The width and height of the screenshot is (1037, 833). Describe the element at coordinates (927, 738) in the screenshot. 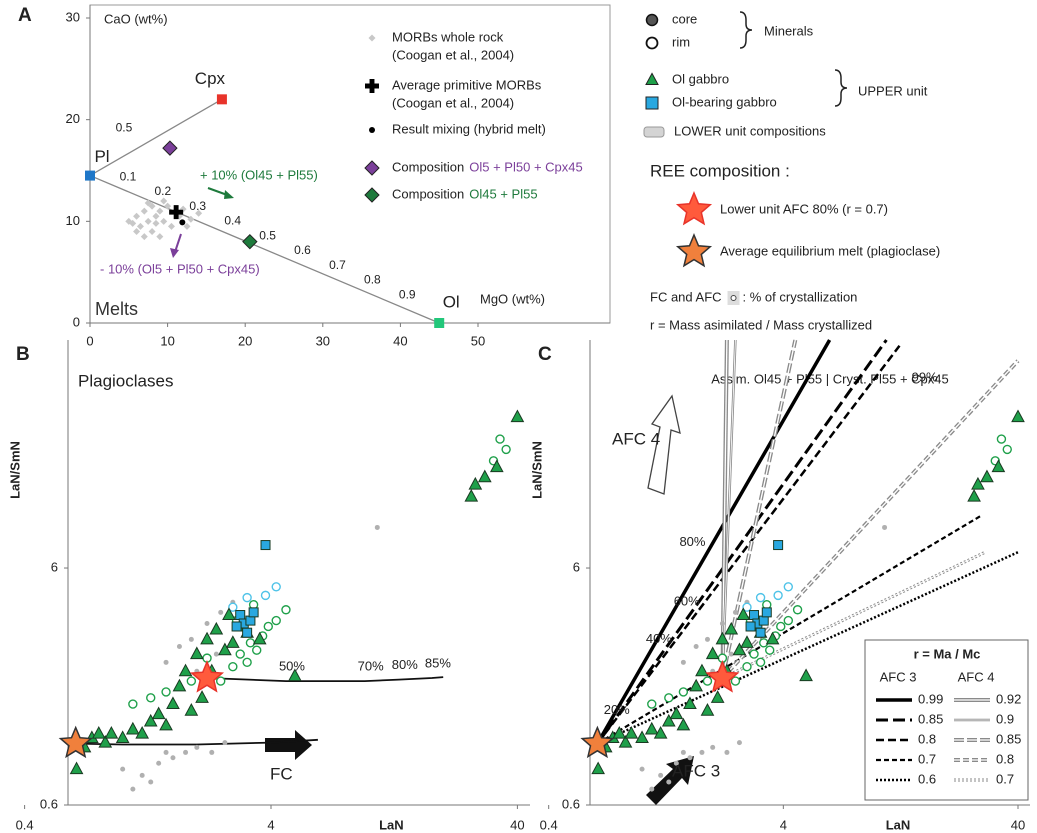

I see `legend-label: 0.8` at that location.